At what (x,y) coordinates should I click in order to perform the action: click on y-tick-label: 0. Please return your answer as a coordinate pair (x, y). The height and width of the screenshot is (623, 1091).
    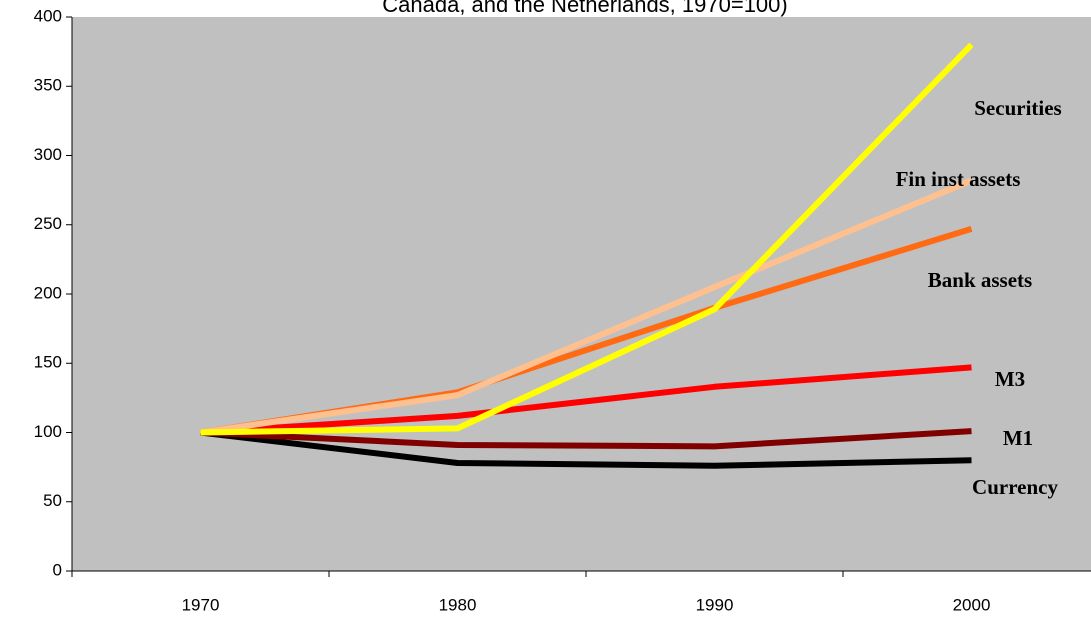
    Looking at the image, I should click on (57, 569).